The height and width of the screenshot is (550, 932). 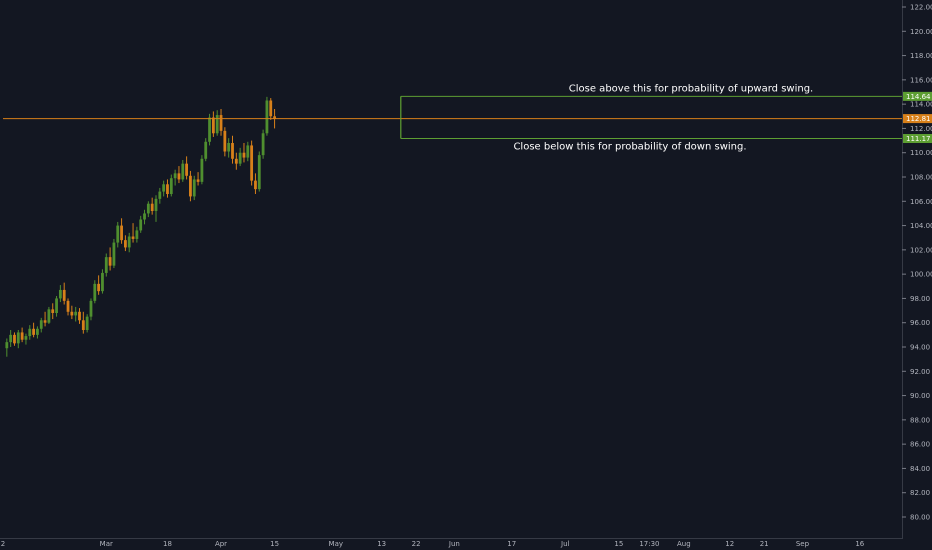 I want to click on x-tick-label: 13, so click(x=381, y=544).